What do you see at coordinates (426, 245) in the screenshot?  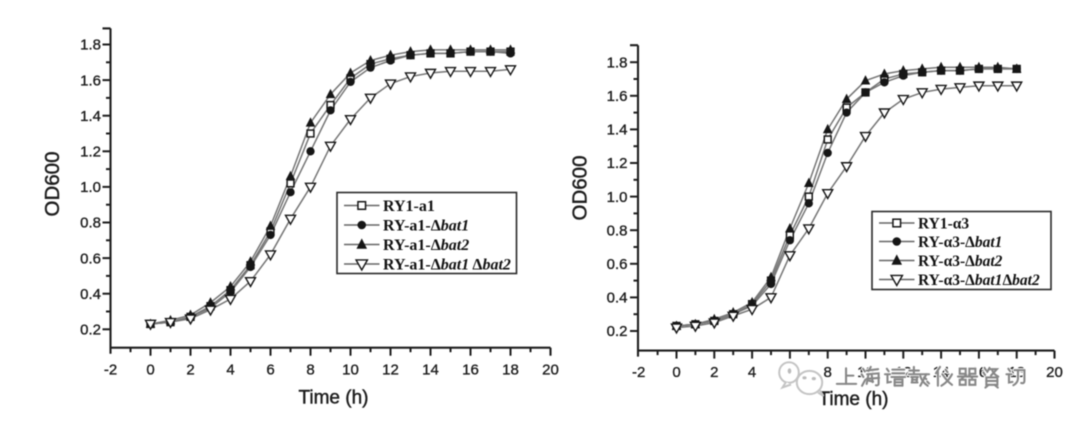 I see `svg-text: RY-a1-Δbat2` at bounding box center [426, 245].